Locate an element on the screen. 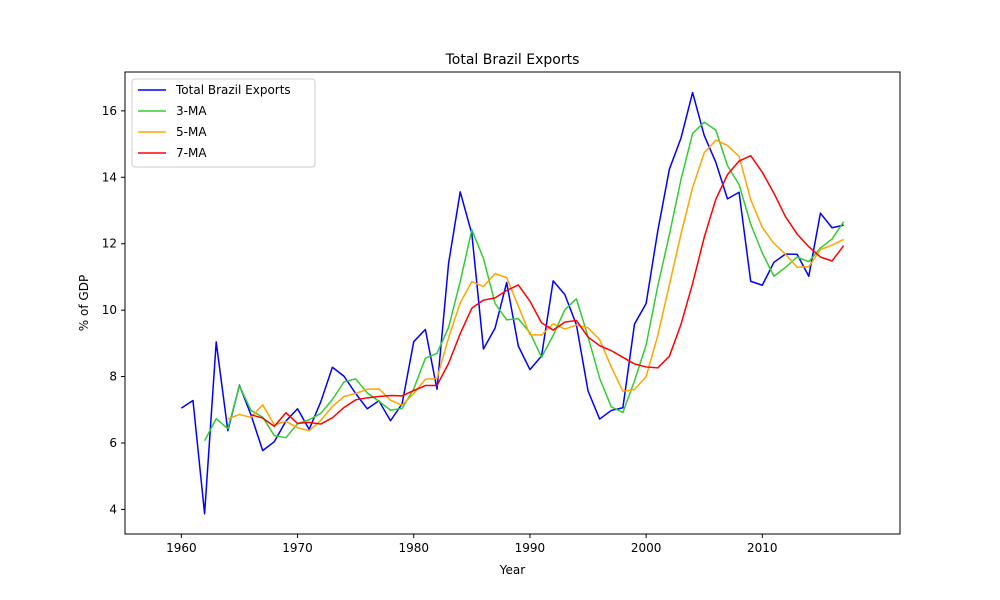 Image resolution: width=1000 pixels, height=600 pixels. legend: Total Brazil Exports 3-MA 5-MA 7-MA is located at coordinates (223, 123).